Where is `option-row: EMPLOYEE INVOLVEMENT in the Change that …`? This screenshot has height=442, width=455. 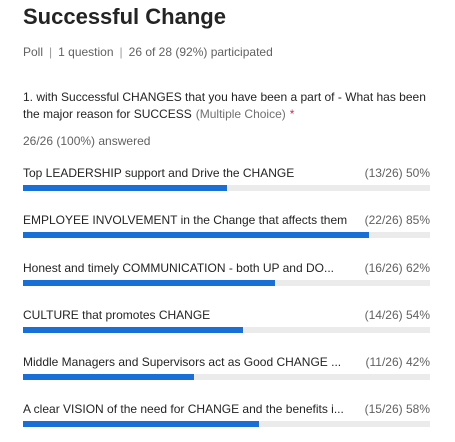
option-row: EMPLOYEE INVOLVEMENT in the Change that … is located at coordinates (226, 228).